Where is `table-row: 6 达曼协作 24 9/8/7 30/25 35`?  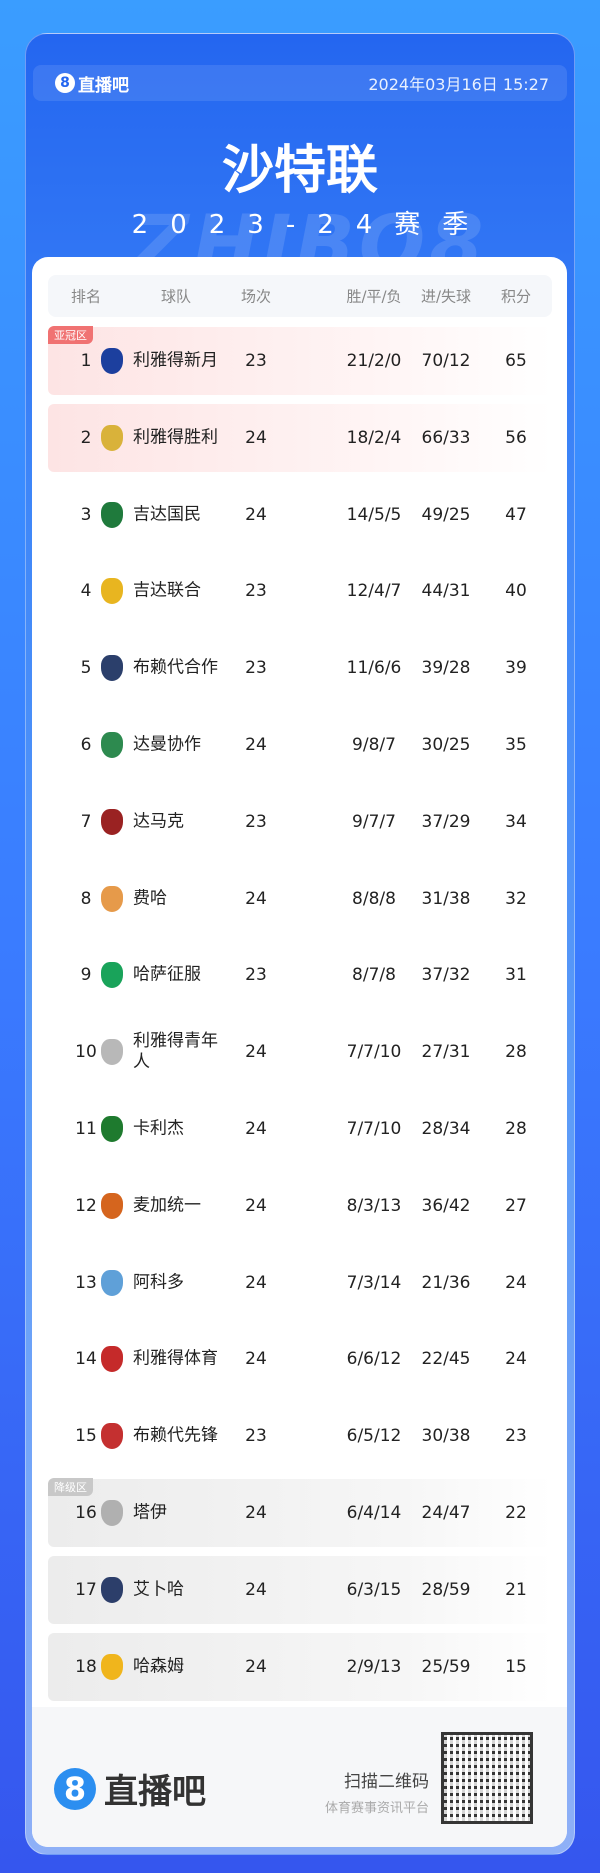
table-row: 6 达曼协作 24 9/8/7 30/25 35 is located at coordinates (300, 745).